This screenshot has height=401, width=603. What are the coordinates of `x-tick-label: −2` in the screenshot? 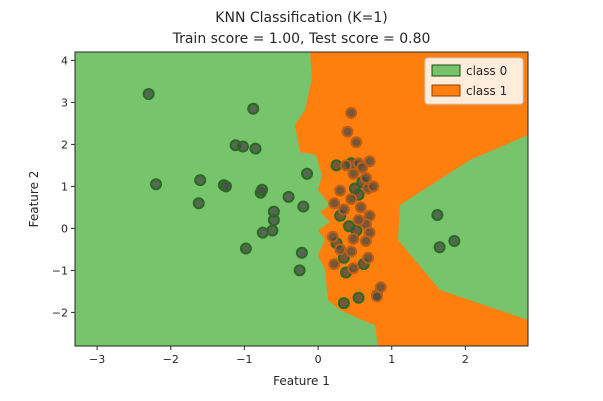 It's located at (171, 359).